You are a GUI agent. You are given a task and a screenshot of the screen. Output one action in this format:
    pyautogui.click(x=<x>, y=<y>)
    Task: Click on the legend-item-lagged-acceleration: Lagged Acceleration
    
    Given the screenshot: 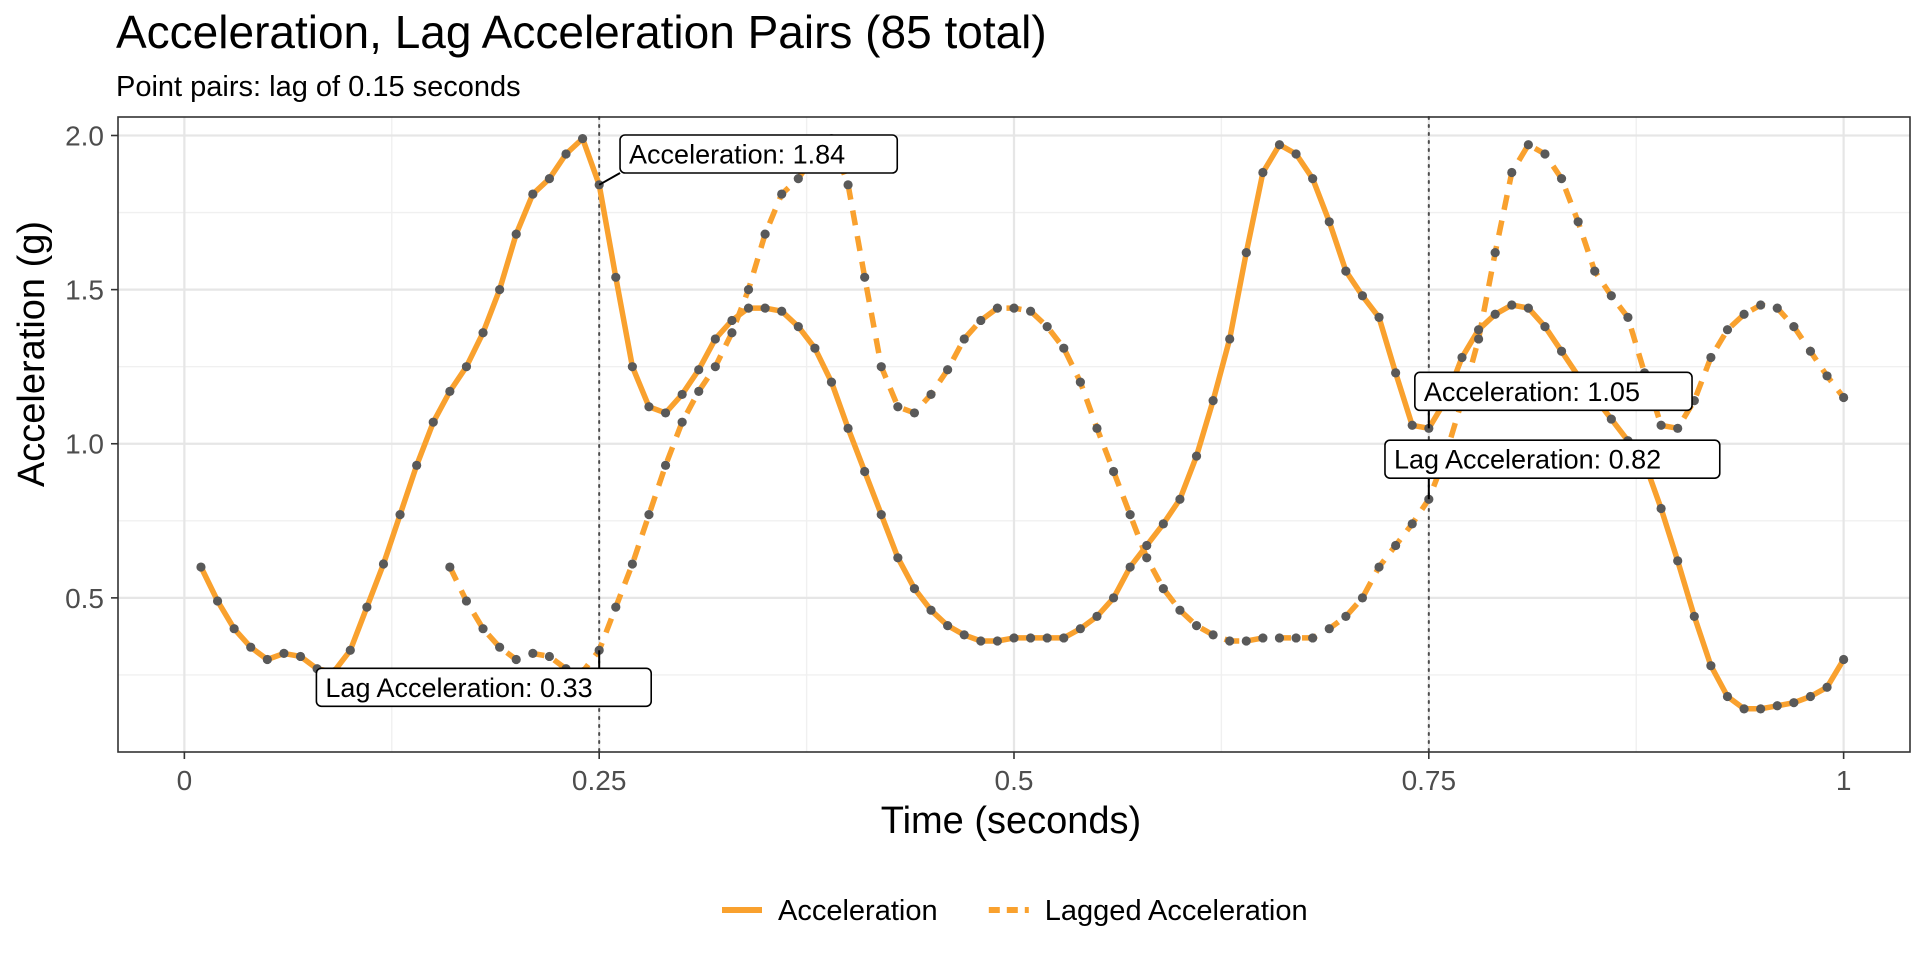 What is the action you would take?
    pyautogui.click(x=1148, y=911)
    